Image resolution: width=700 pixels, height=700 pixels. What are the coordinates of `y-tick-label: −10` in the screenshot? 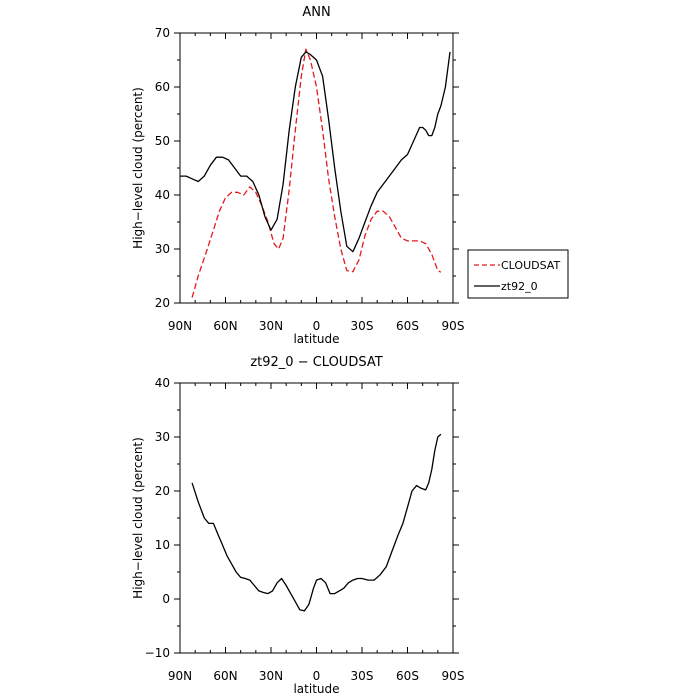 It's located at (157, 653).